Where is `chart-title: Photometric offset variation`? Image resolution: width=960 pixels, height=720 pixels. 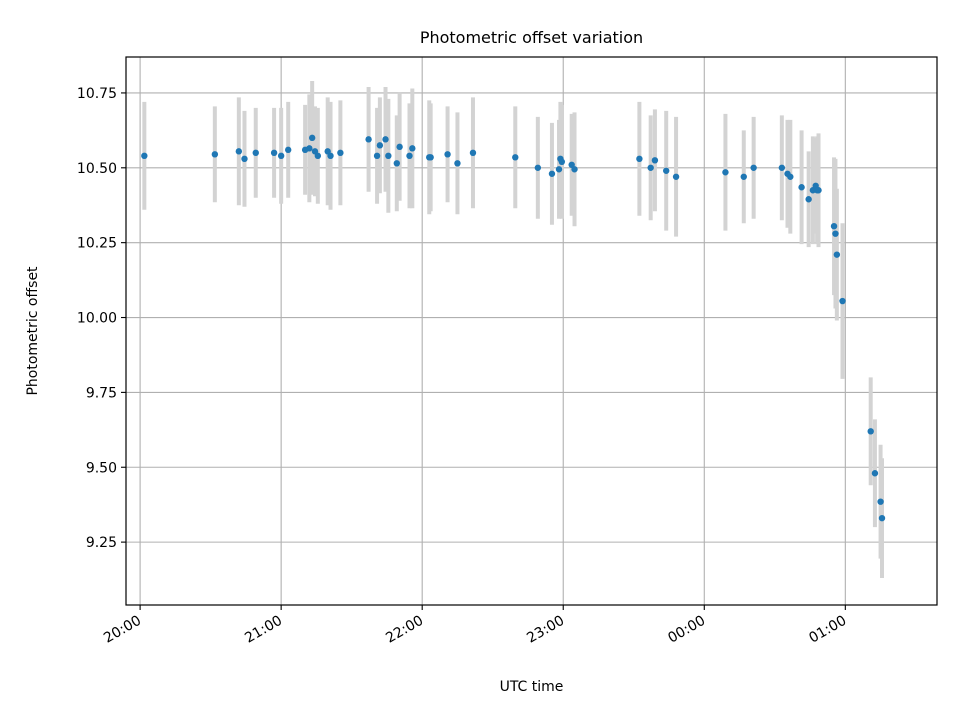
chart-title: Photometric offset variation is located at coordinates (531, 37).